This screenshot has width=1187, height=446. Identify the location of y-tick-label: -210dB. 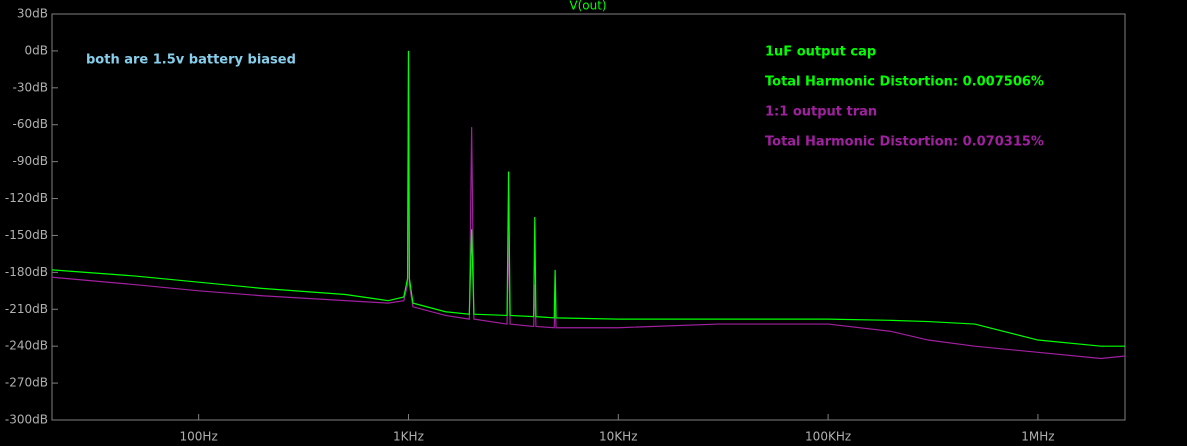
(26, 309).